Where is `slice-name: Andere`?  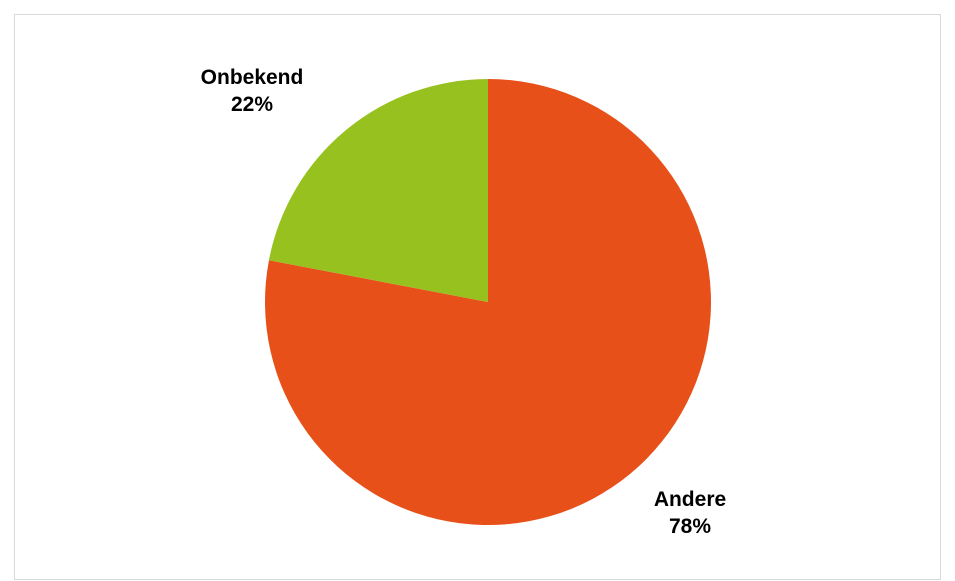
slice-name: Andere is located at coordinates (690, 499).